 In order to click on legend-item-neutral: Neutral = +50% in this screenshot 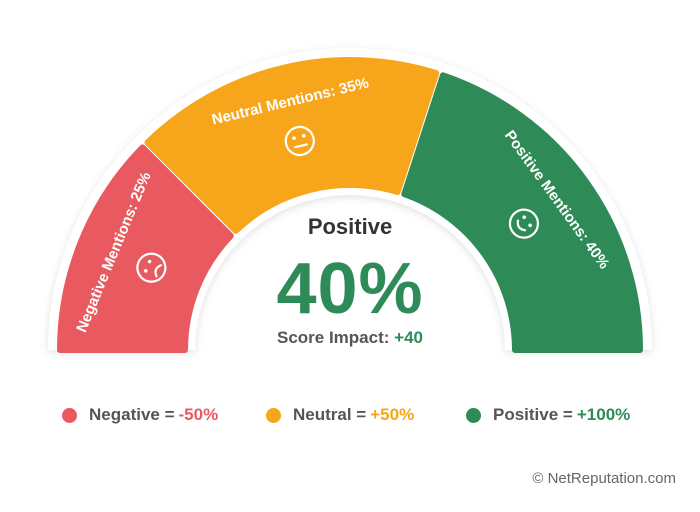, I will do `click(340, 415)`.